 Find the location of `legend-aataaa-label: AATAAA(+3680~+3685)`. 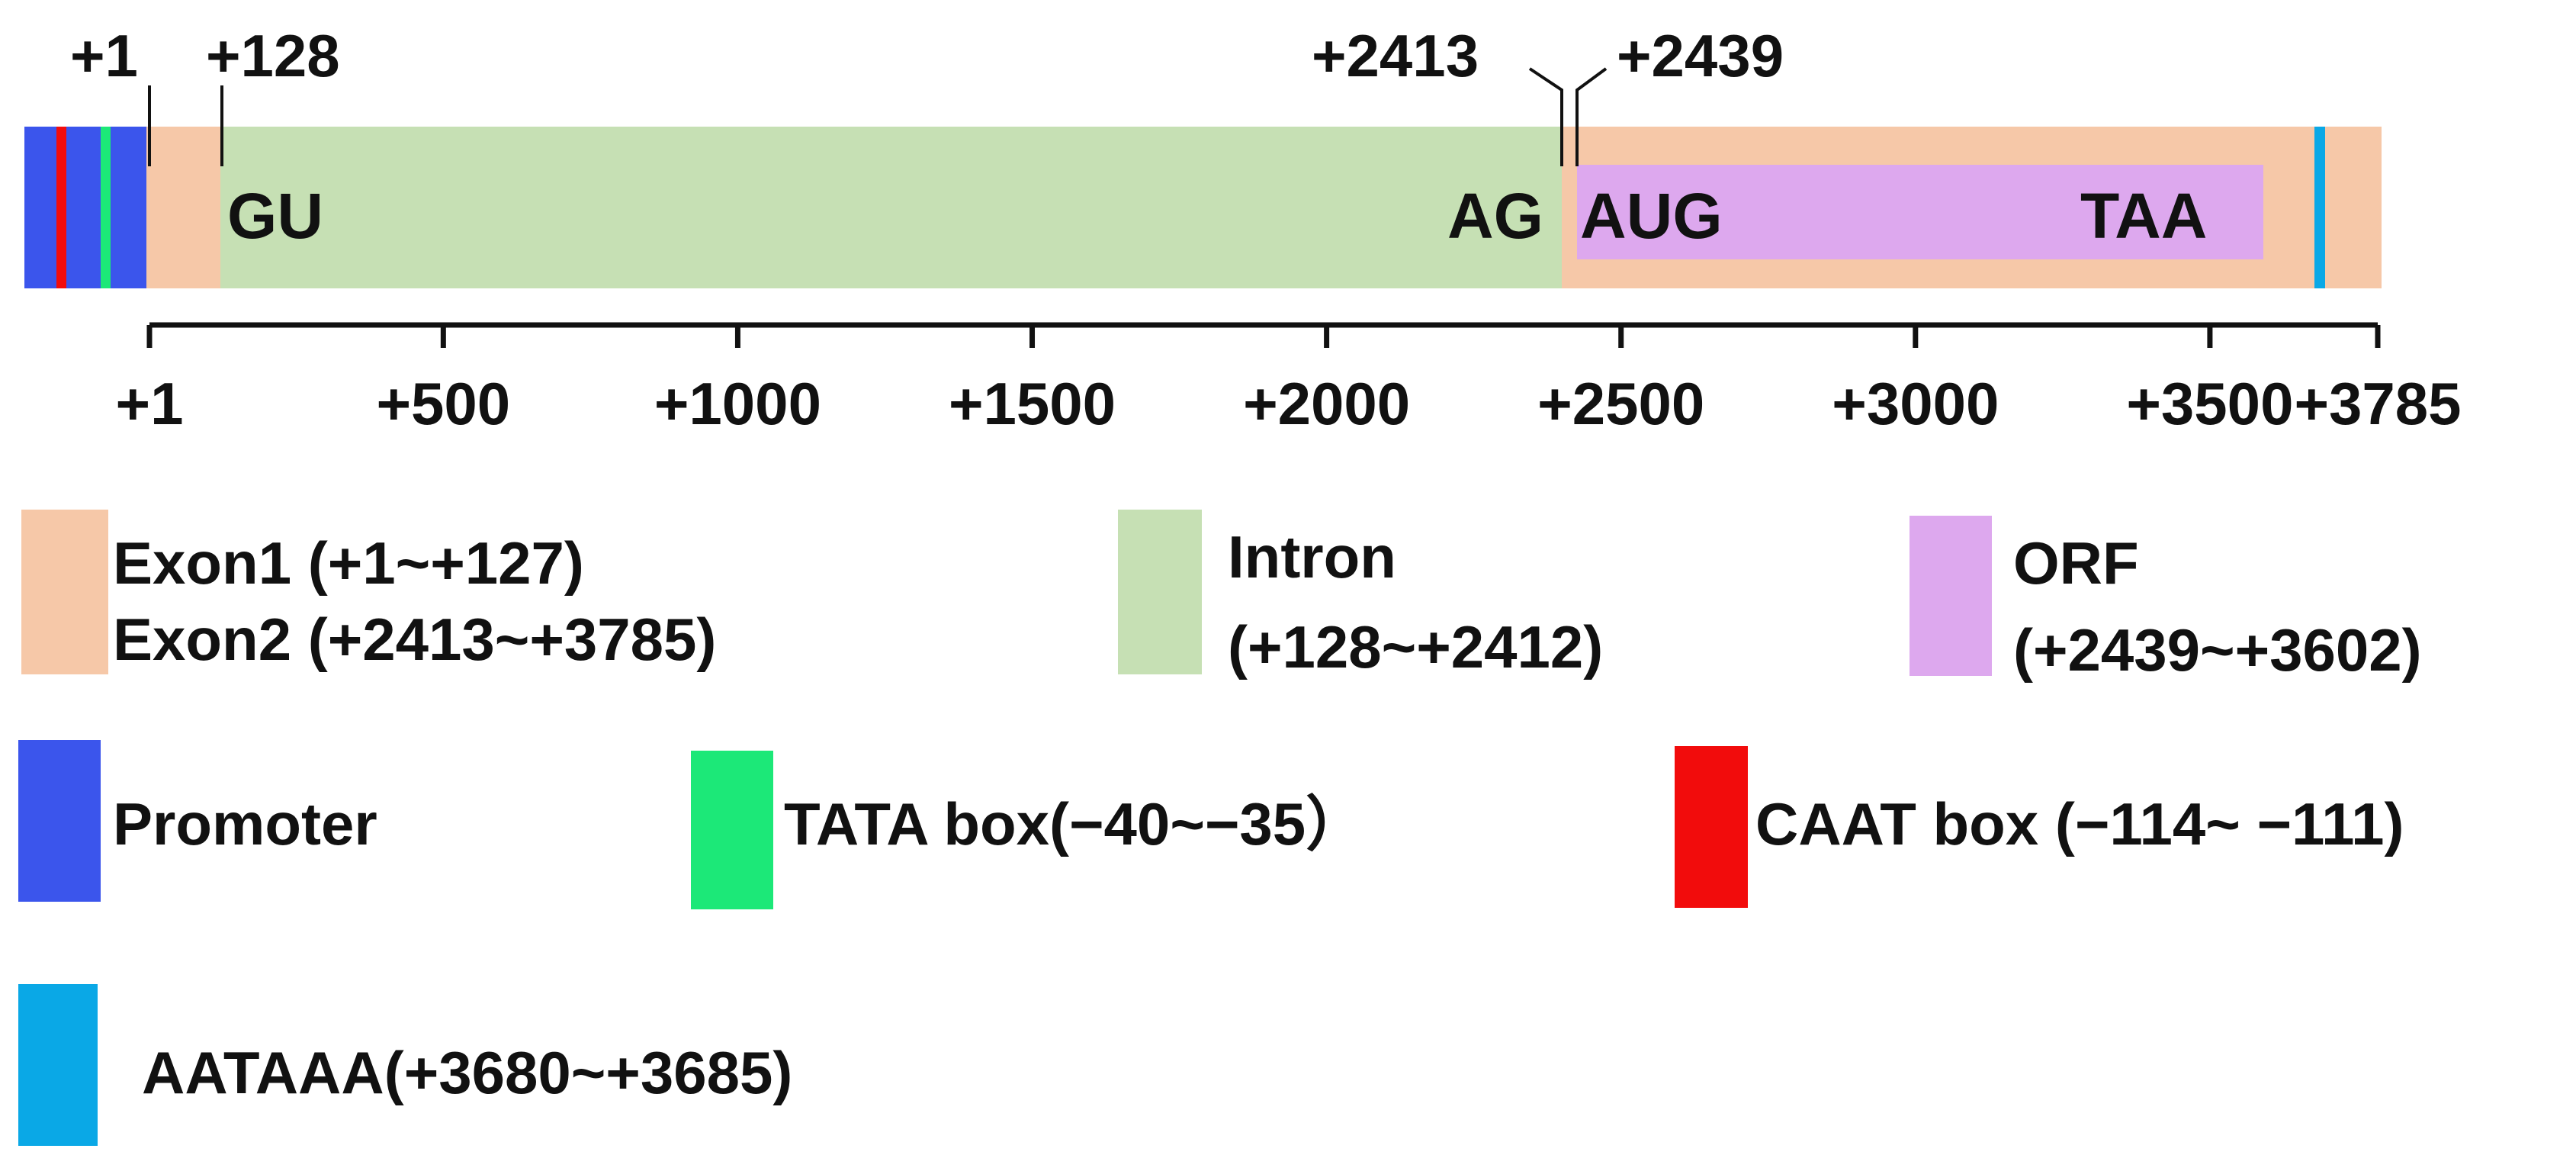

legend-aataaa-label: AATAAA(+3680~+3685) is located at coordinates (467, 1072).